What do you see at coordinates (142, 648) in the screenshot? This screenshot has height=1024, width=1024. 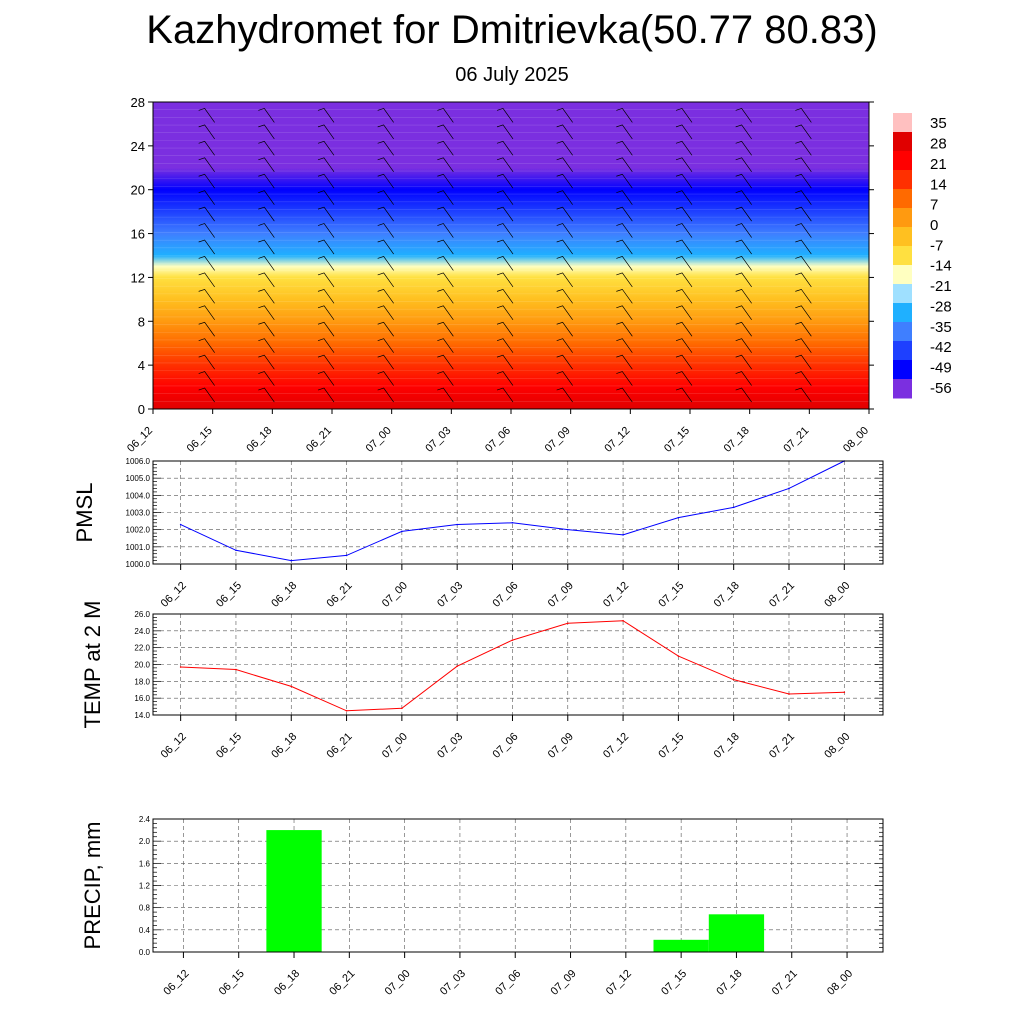 I see `y-tick-label: 22.0` at bounding box center [142, 648].